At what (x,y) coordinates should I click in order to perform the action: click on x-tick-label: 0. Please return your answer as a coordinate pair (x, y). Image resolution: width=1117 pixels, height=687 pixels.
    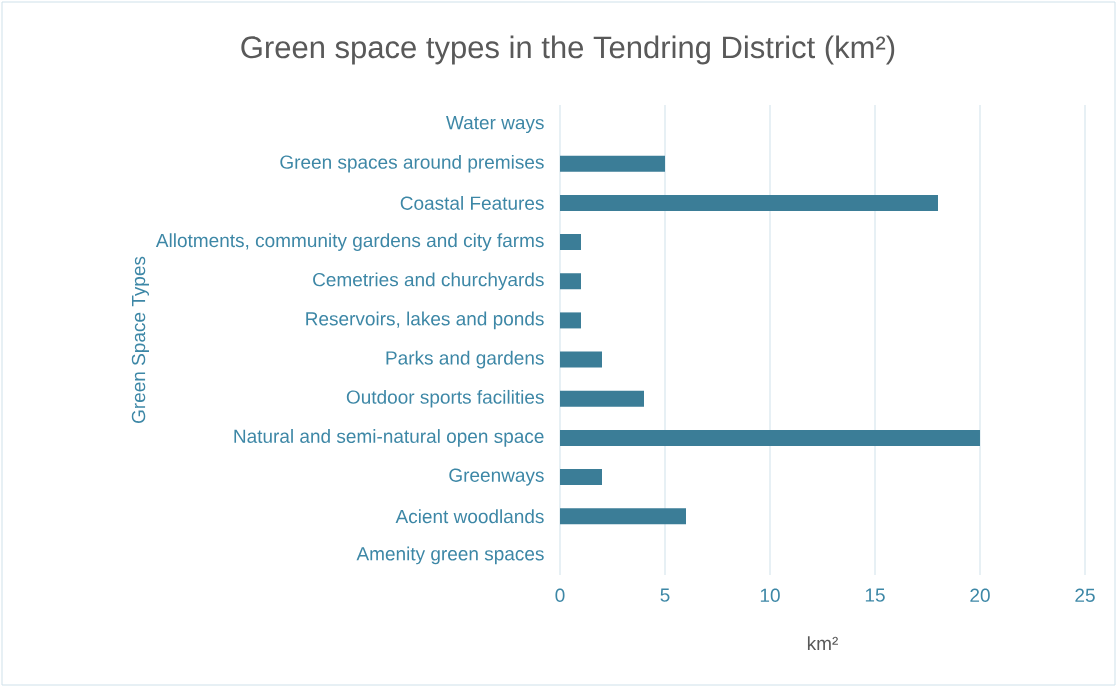
    Looking at the image, I should click on (560, 595).